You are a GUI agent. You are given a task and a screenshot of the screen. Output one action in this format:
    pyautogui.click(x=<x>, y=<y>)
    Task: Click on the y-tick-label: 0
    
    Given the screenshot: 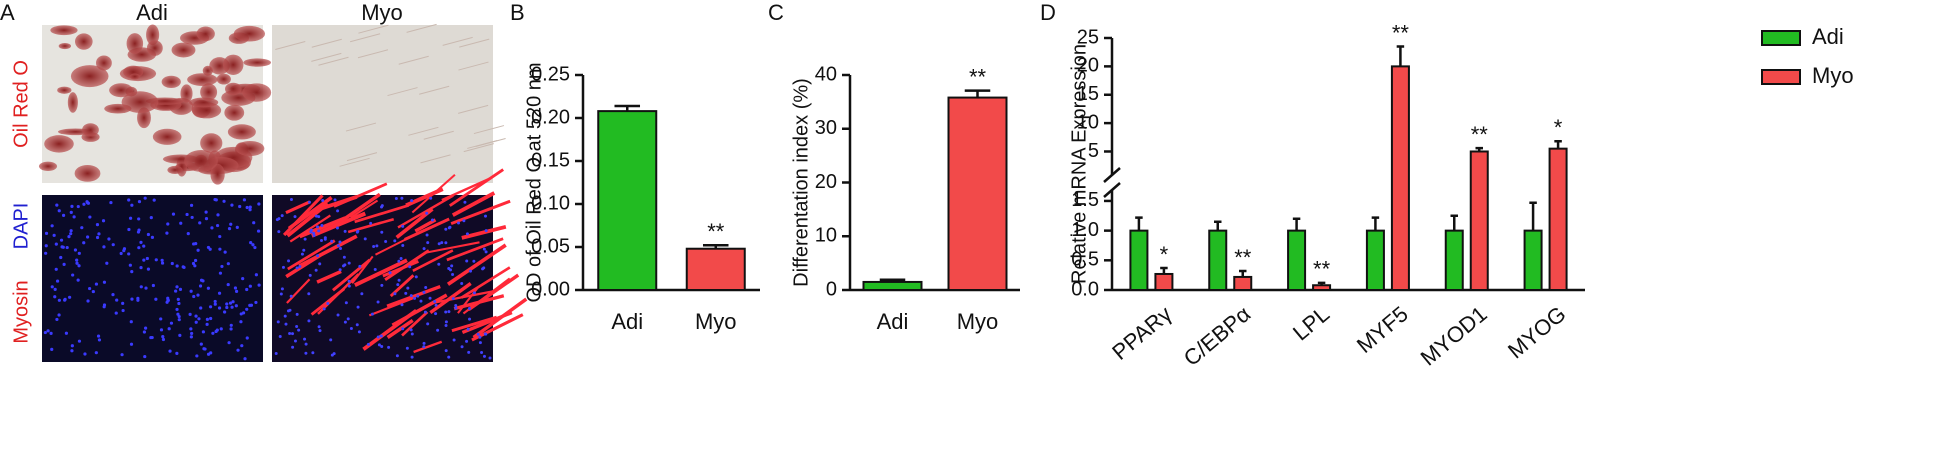 What is the action you would take?
    pyautogui.click(x=831, y=289)
    